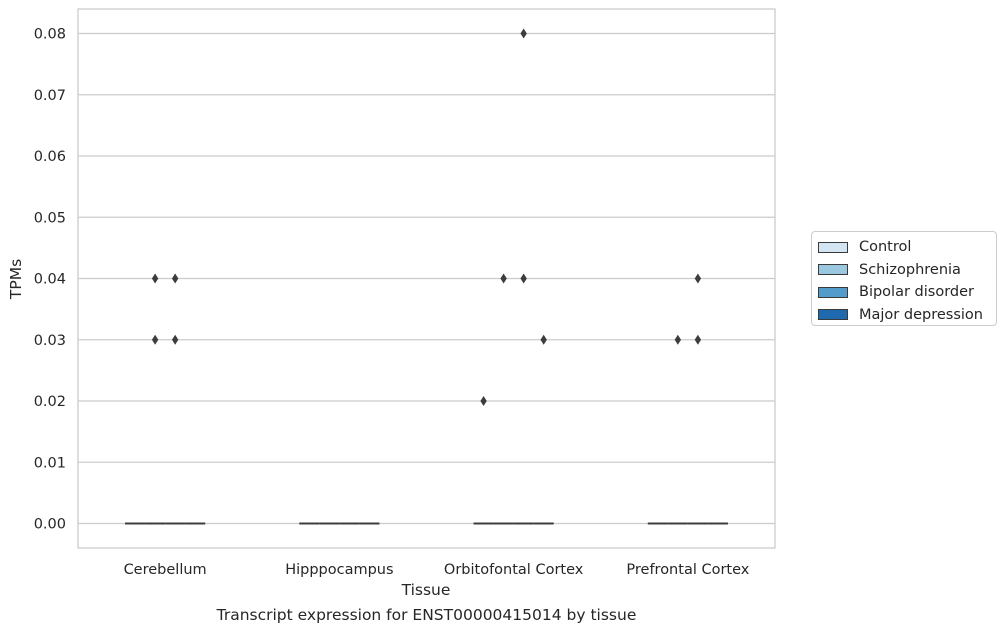 This screenshot has width=1007, height=634. What do you see at coordinates (50, 96) in the screenshot?
I see `y-tick-label: 0.07` at bounding box center [50, 96].